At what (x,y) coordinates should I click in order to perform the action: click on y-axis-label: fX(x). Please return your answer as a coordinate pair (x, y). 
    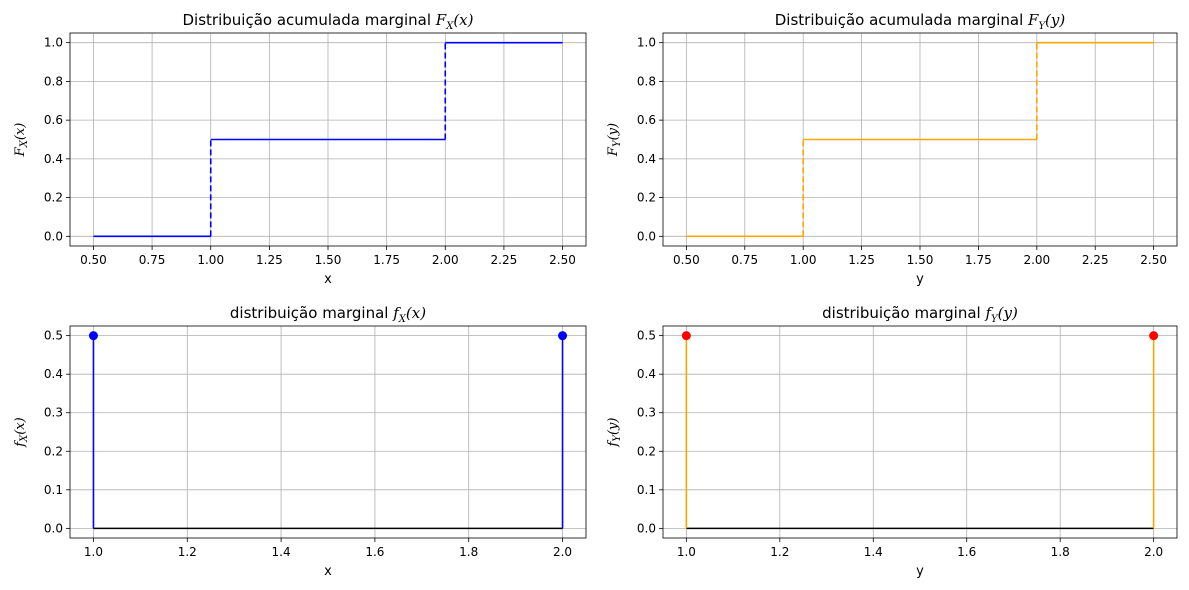
    Looking at the image, I should click on (21, 432).